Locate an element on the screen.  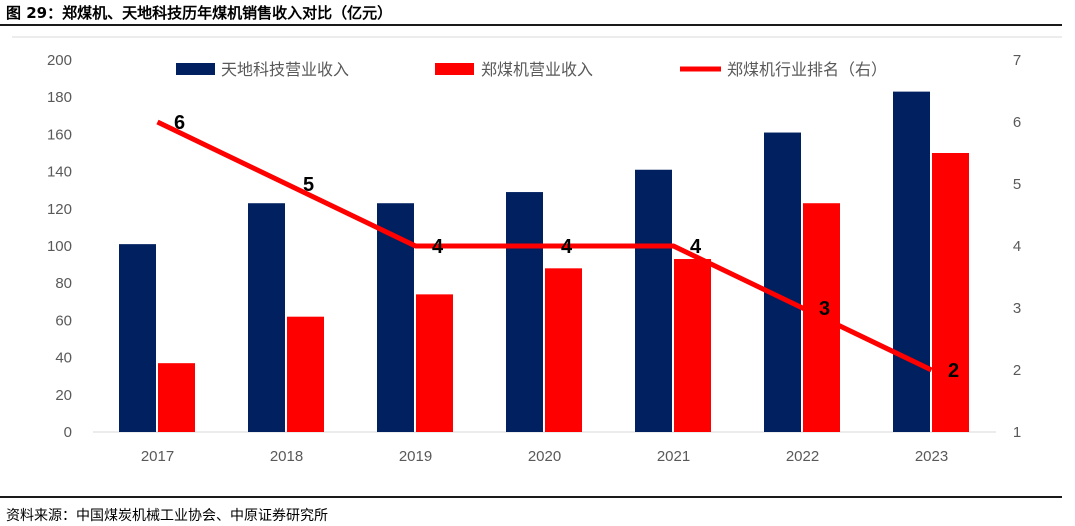
x-tick-label: 2021 is located at coordinates (673, 456).